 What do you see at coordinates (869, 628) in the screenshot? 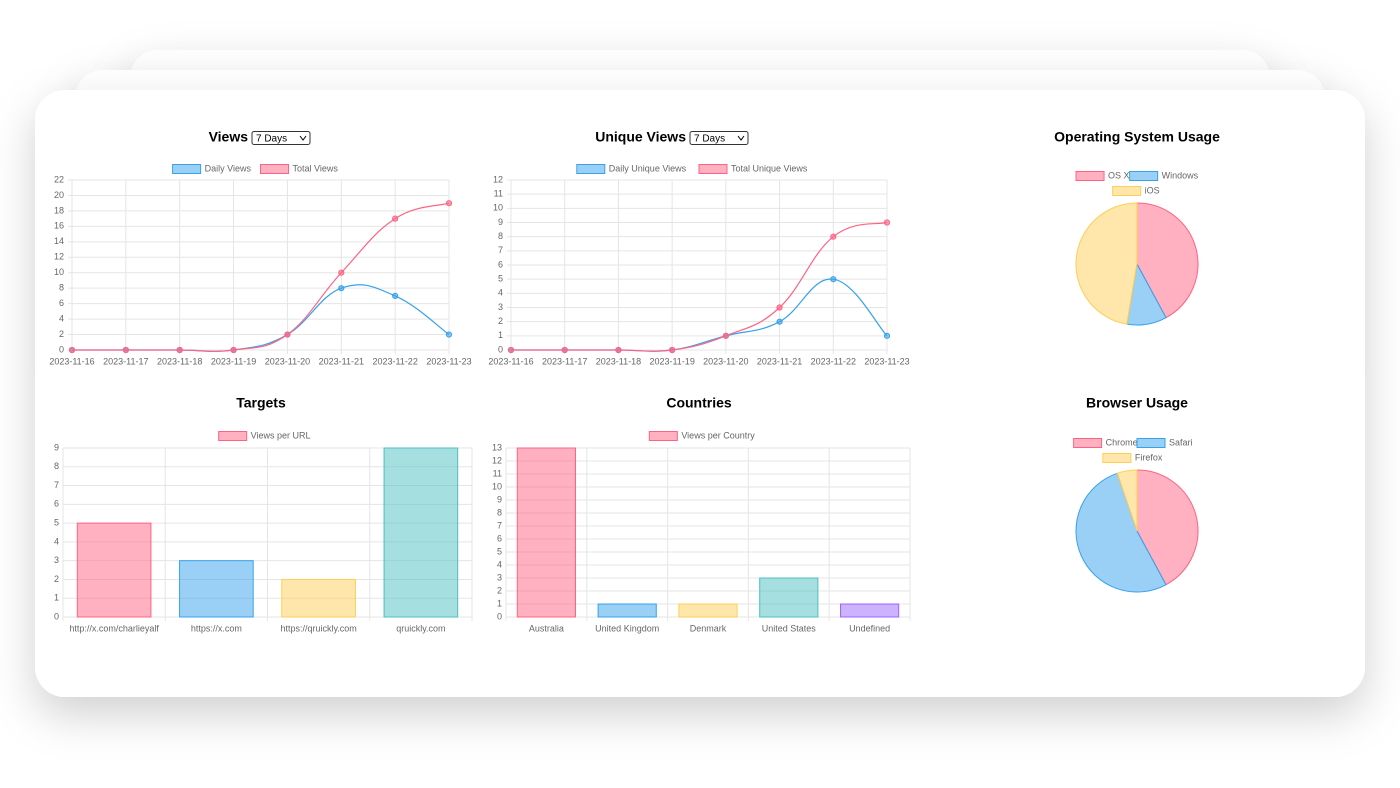
I see `x-tick-label: Undefined` at bounding box center [869, 628].